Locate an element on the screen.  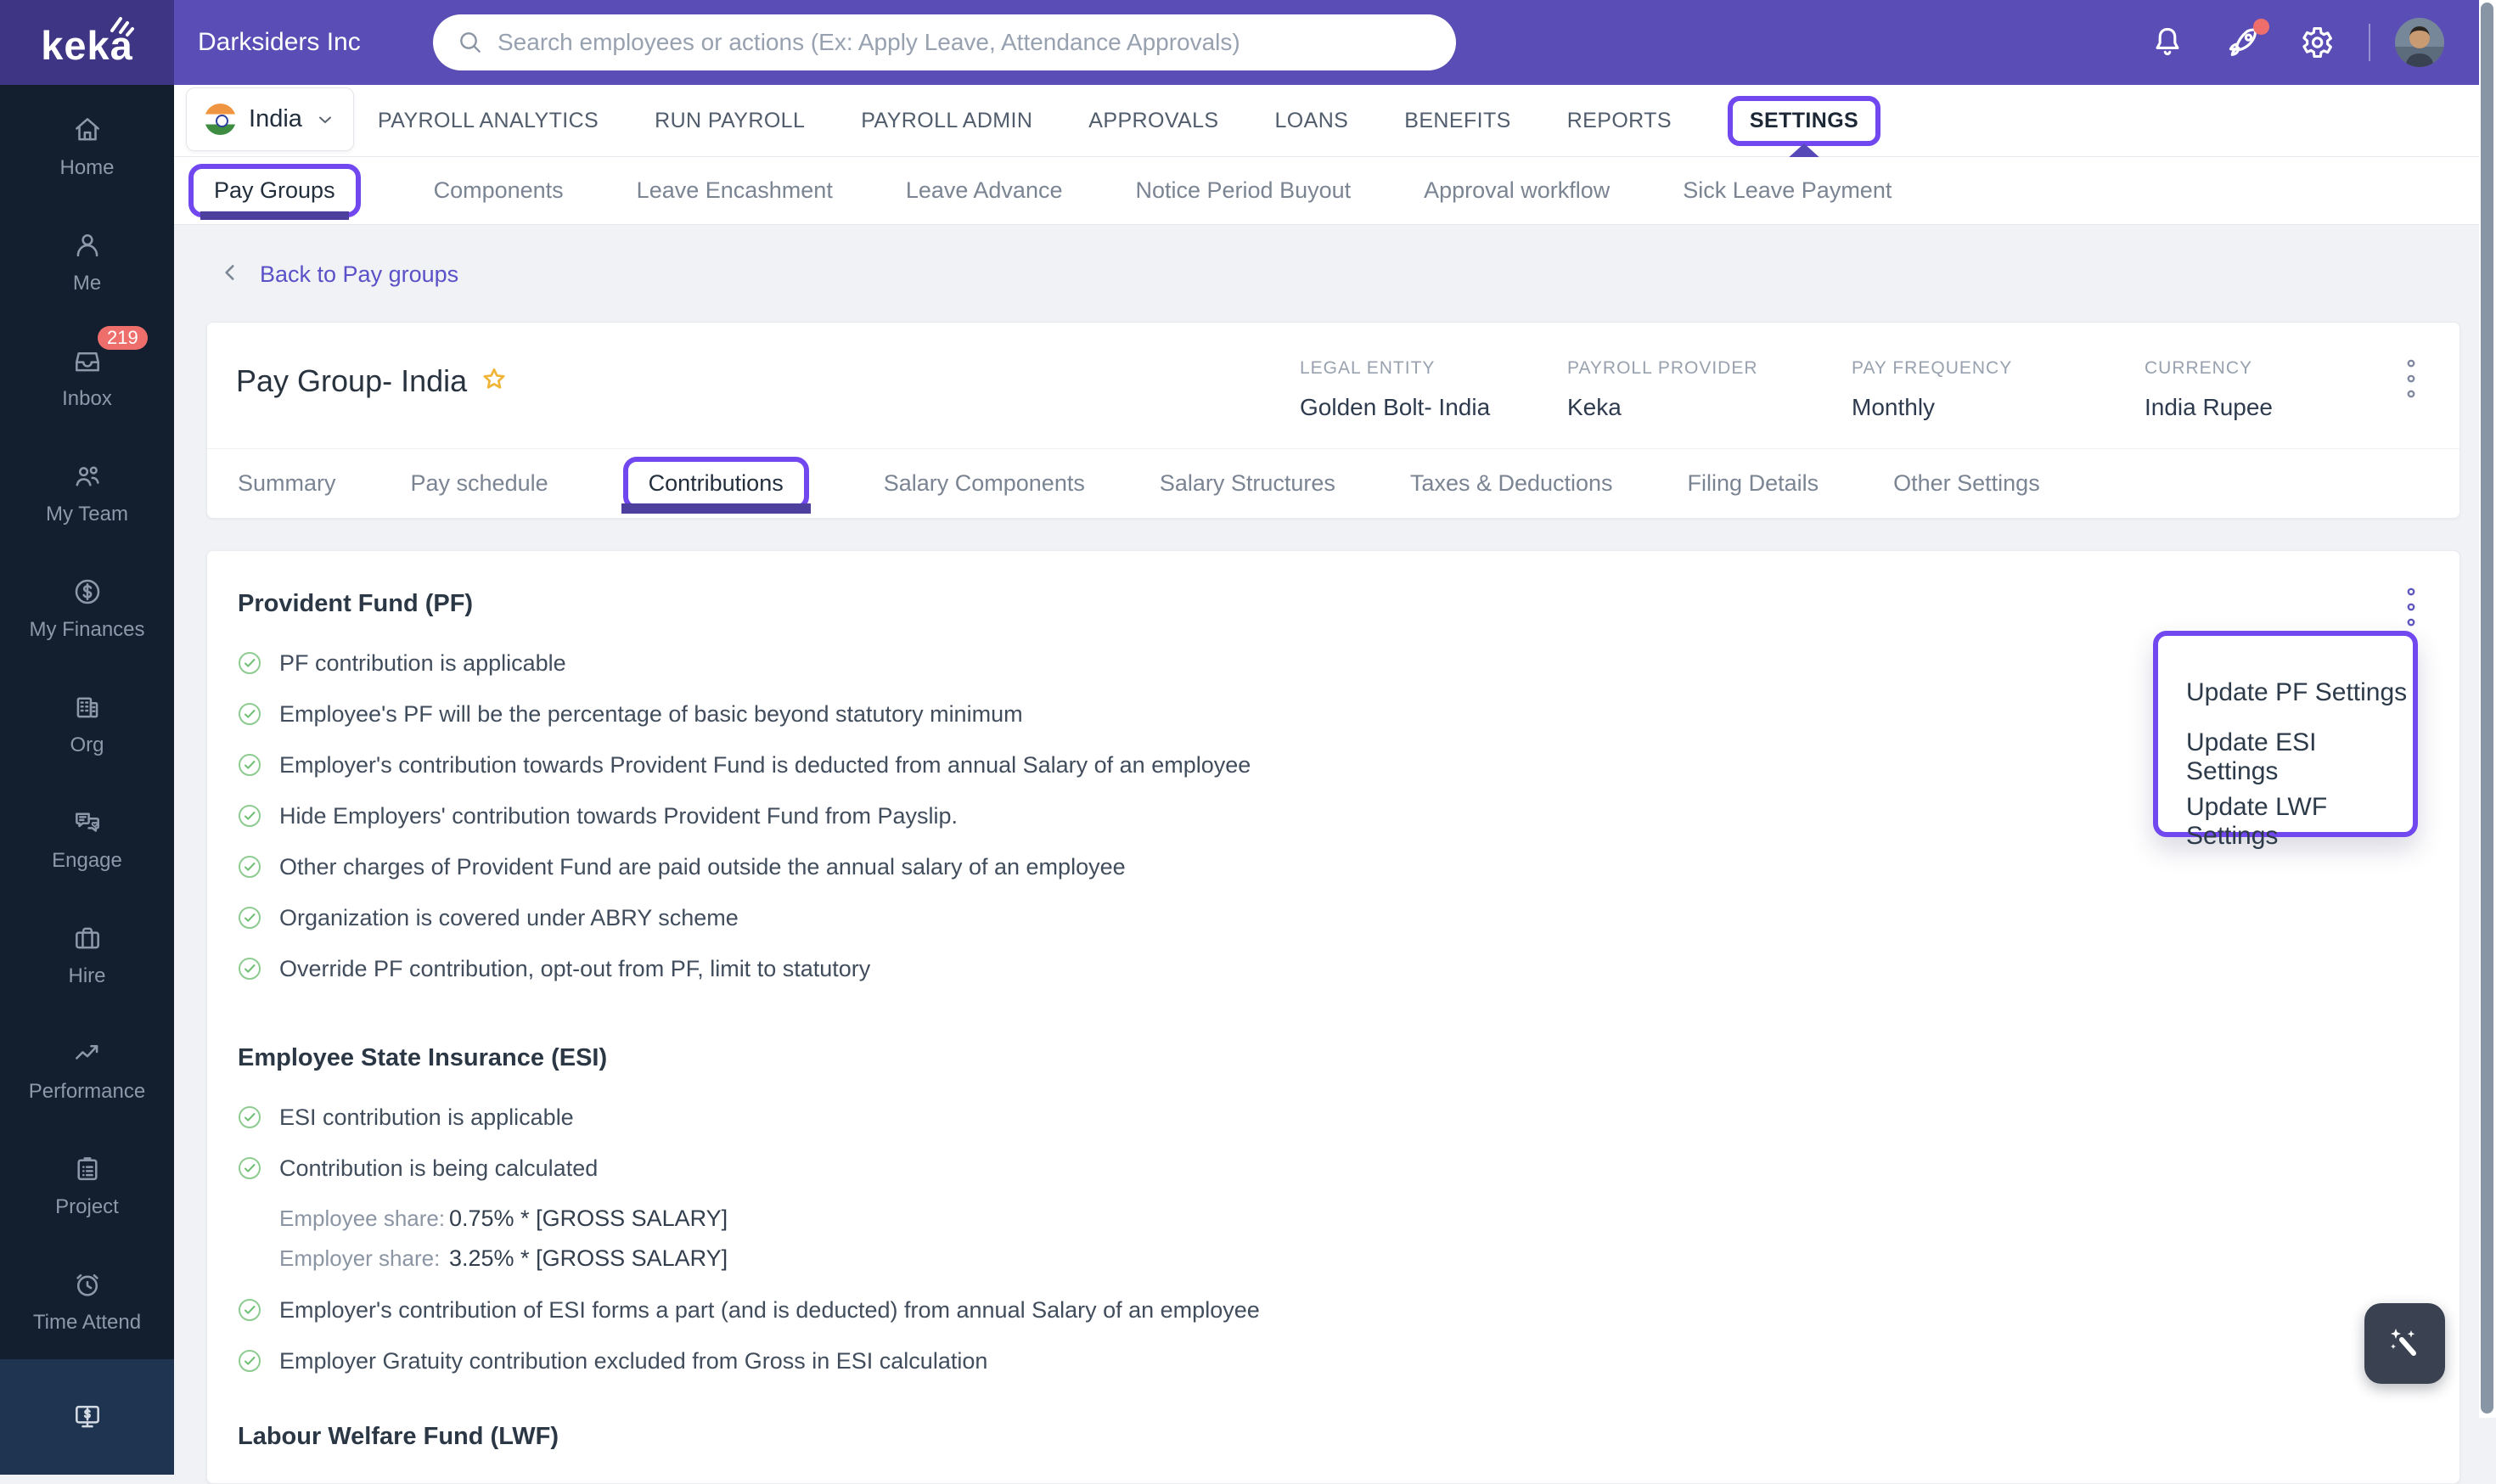
assistant-fab is located at coordinates (2404, 1343).